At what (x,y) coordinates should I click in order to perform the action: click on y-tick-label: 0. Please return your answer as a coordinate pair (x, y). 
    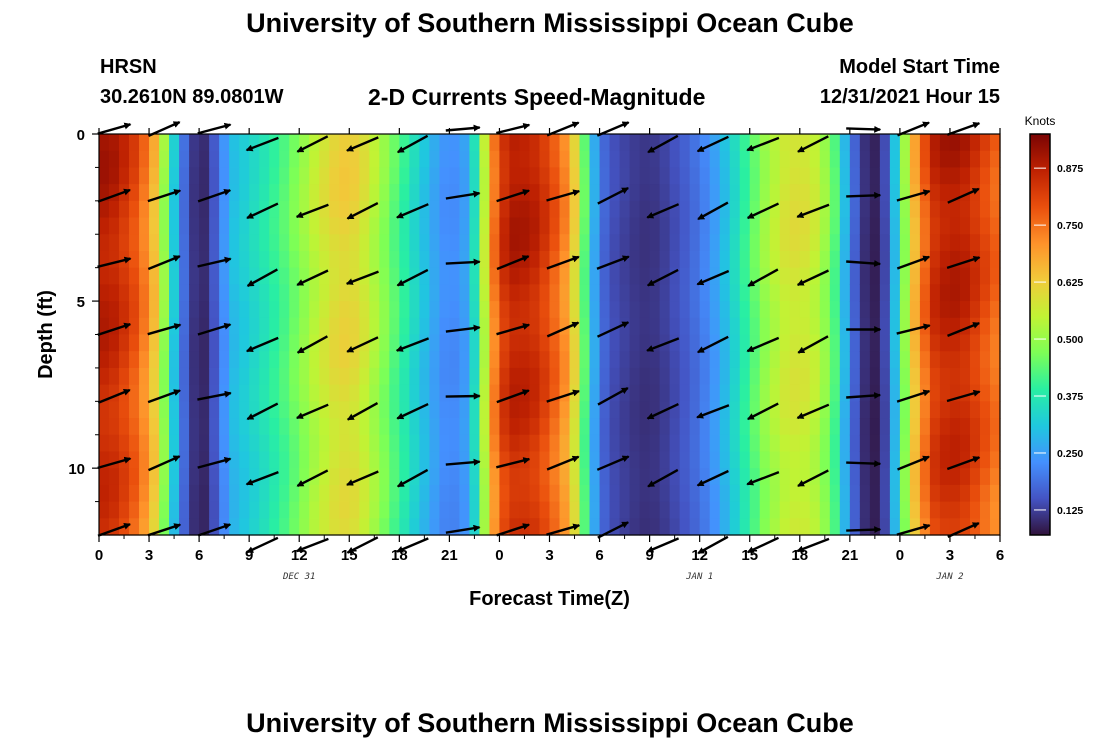
    Looking at the image, I should click on (81, 135).